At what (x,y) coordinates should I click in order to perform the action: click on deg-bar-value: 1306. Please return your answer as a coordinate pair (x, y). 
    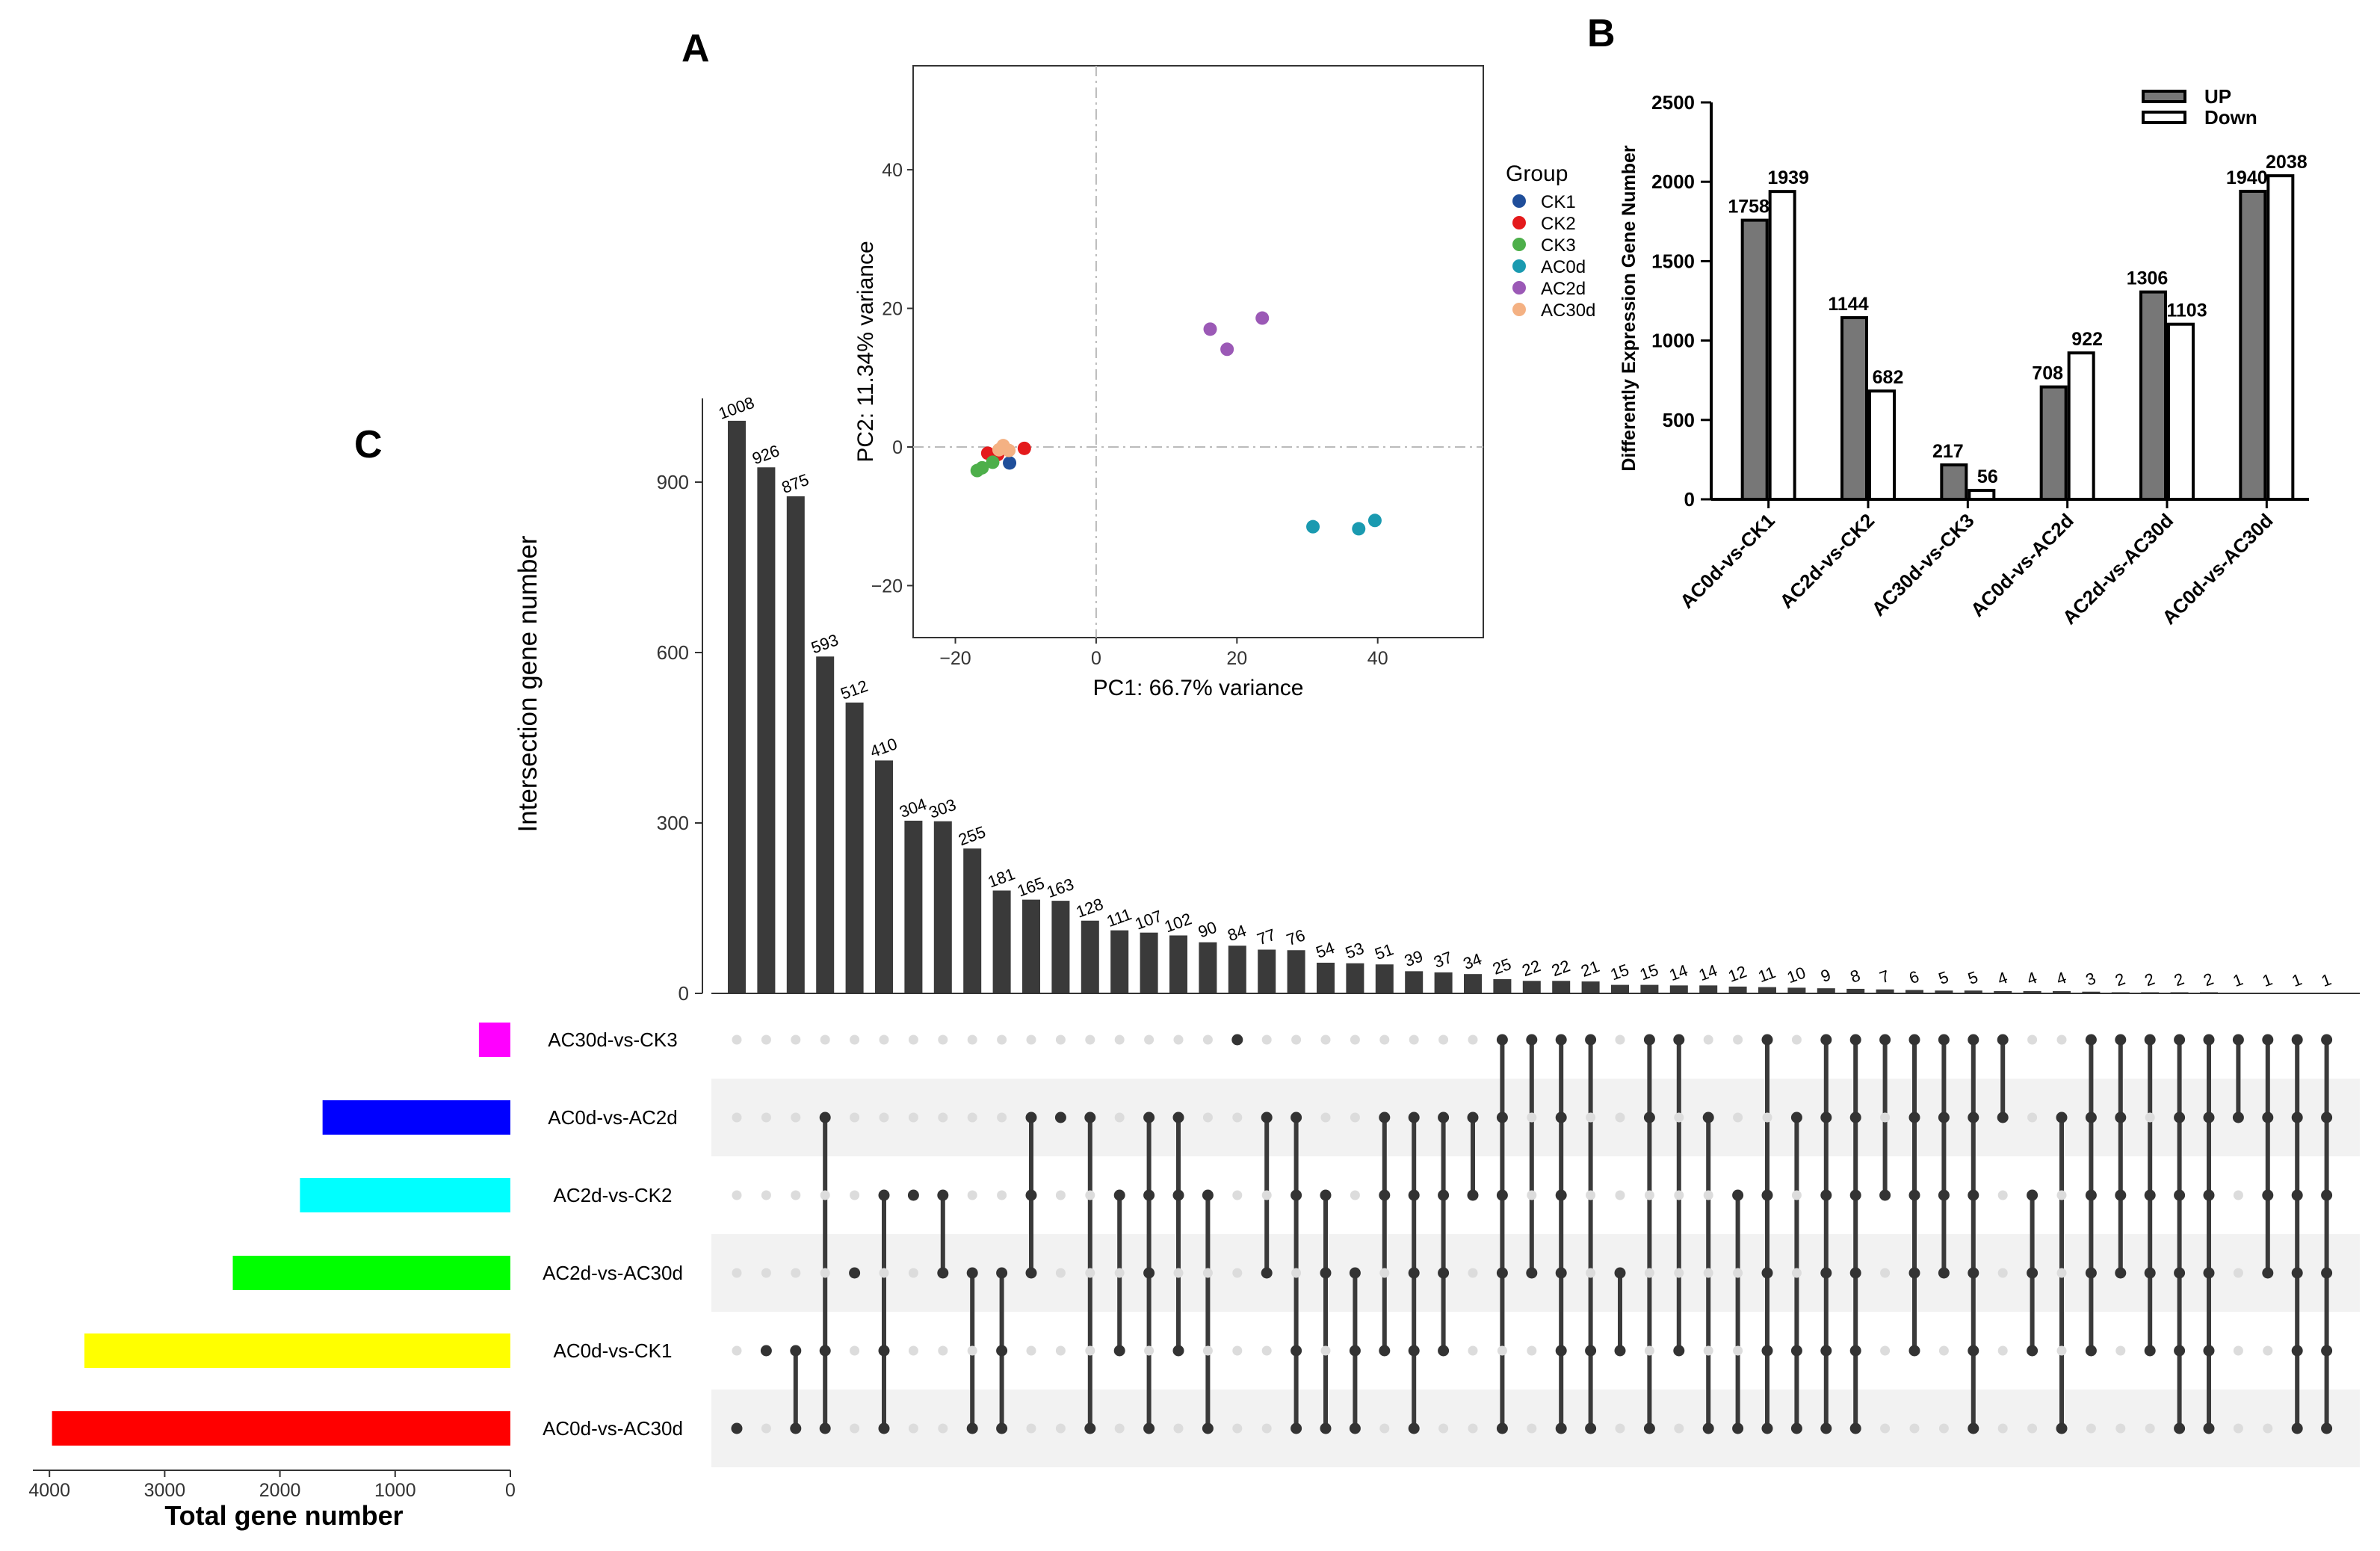
    Looking at the image, I should click on (2148, 279).